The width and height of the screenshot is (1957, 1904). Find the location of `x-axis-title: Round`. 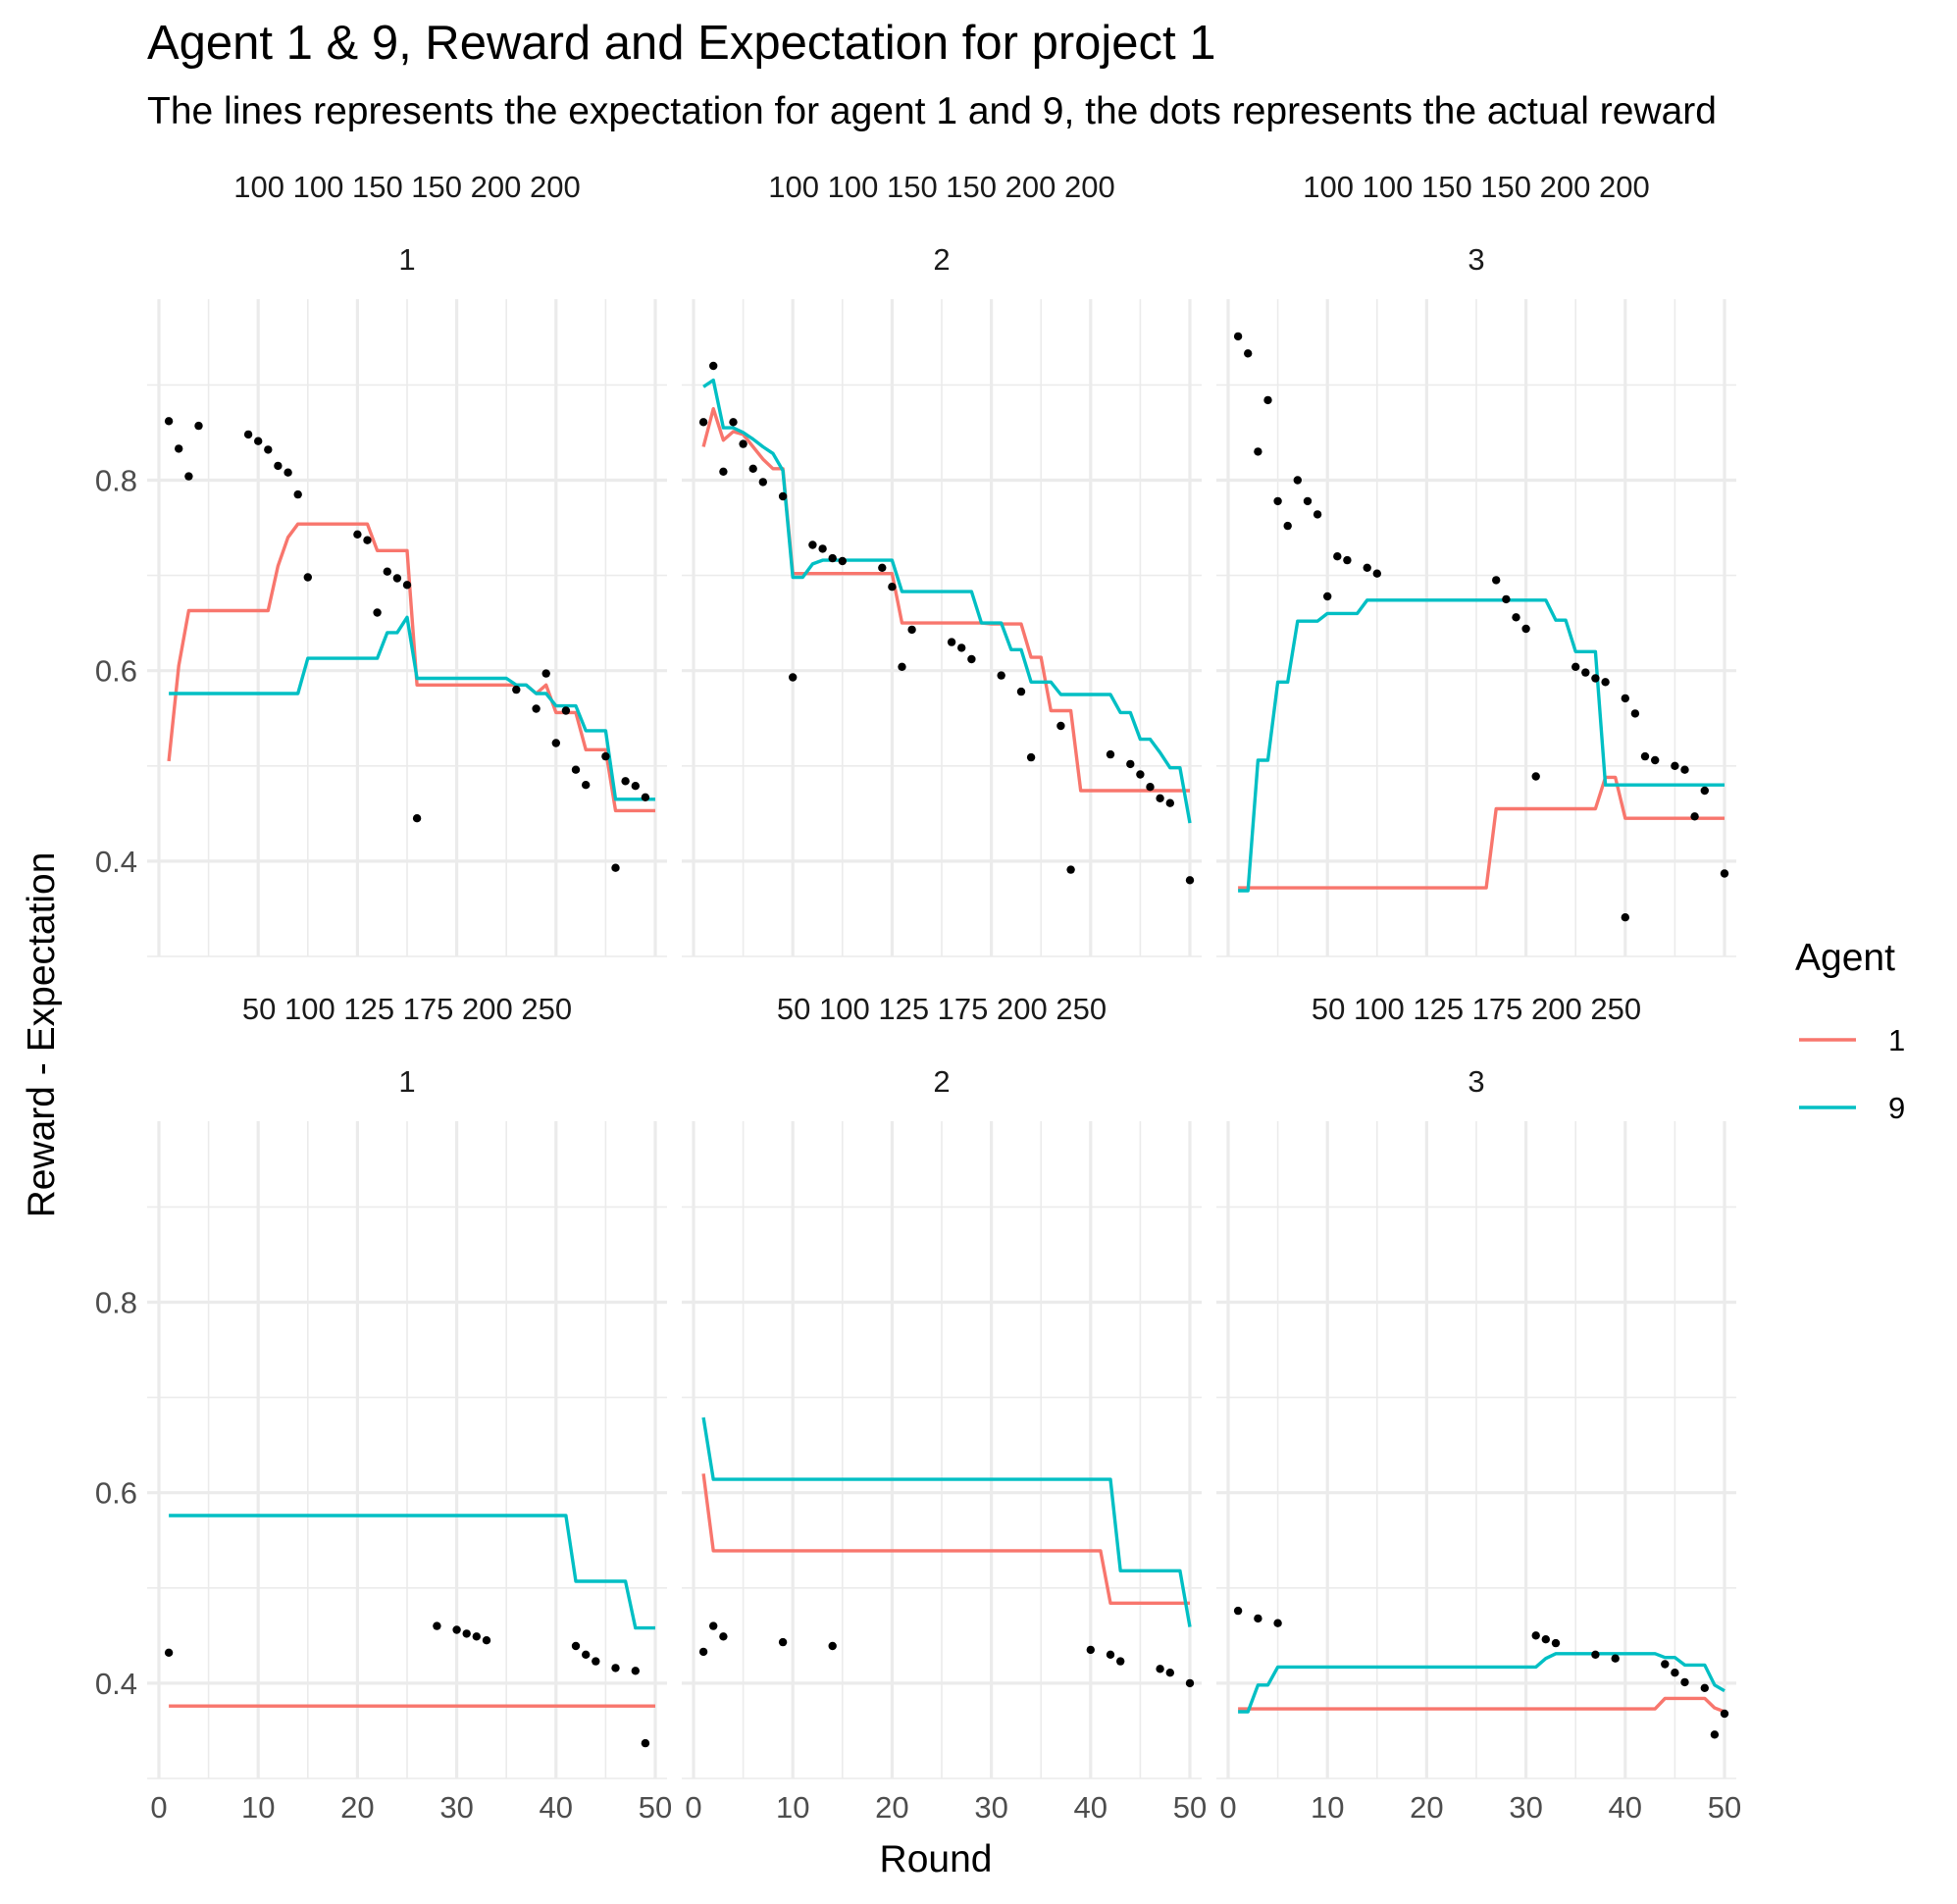

x-axis-title: Round is located at coordinates (936, 1859).